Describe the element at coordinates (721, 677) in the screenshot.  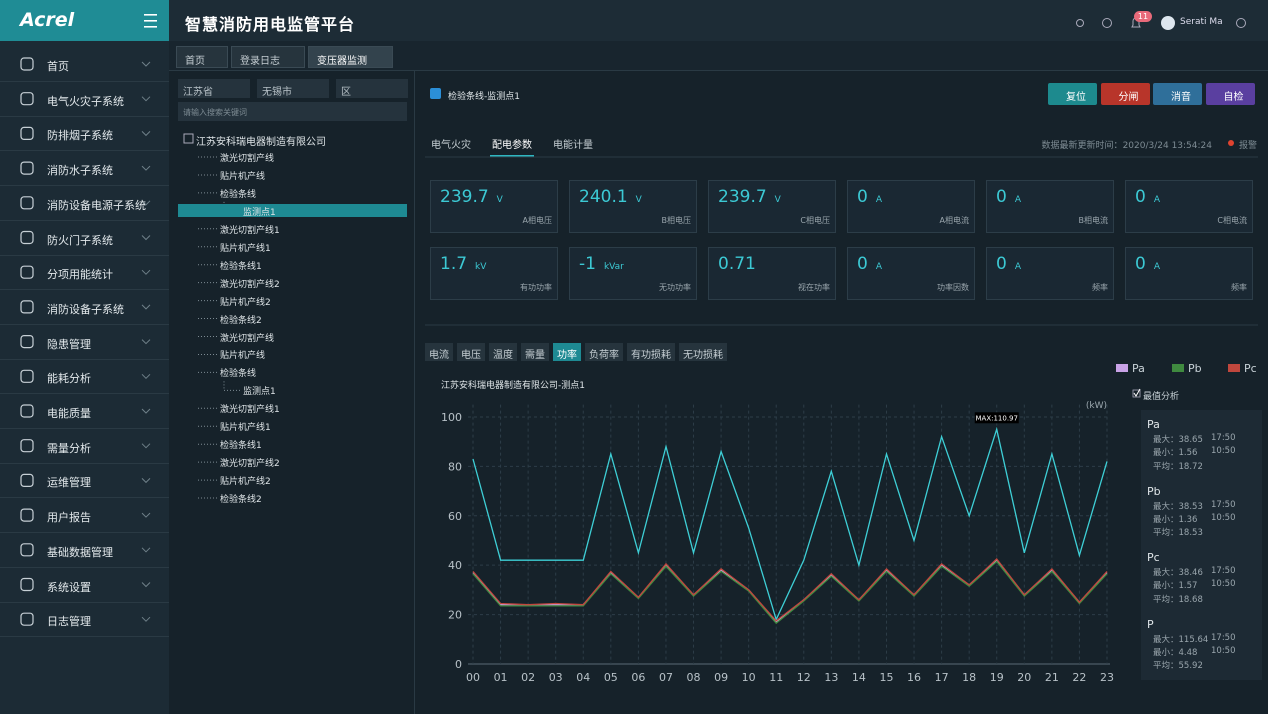
I see `x-tick-label: 09` at that location.